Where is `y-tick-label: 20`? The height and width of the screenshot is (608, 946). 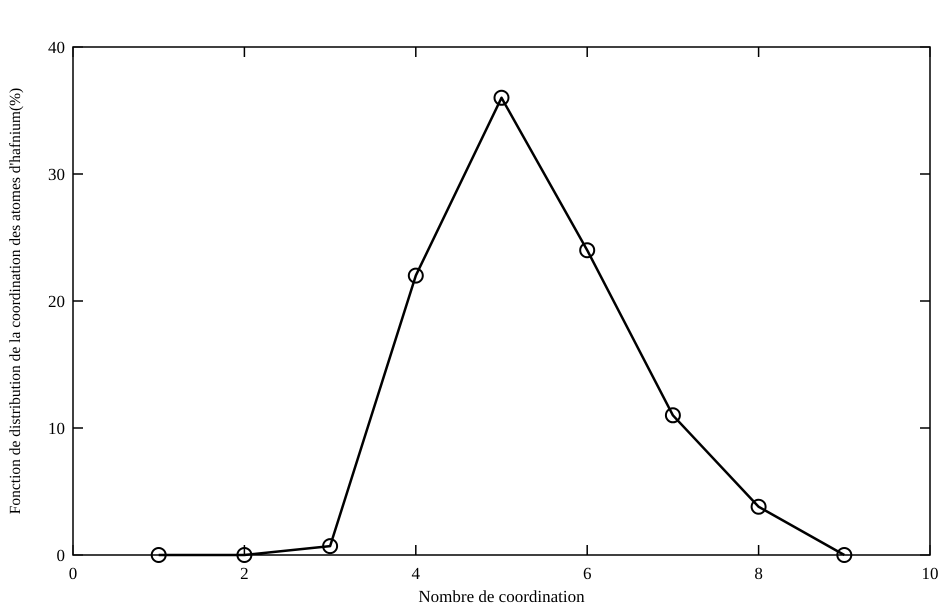
y-tick-label: 20 is located at coordinates (56, 301).